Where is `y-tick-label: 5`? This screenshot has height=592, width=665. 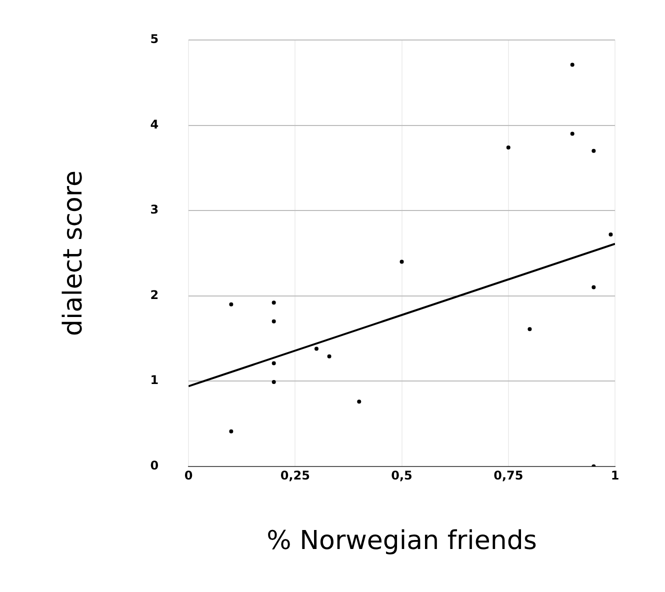
y-tick-label: 5 is located at coordinates (154, 39).